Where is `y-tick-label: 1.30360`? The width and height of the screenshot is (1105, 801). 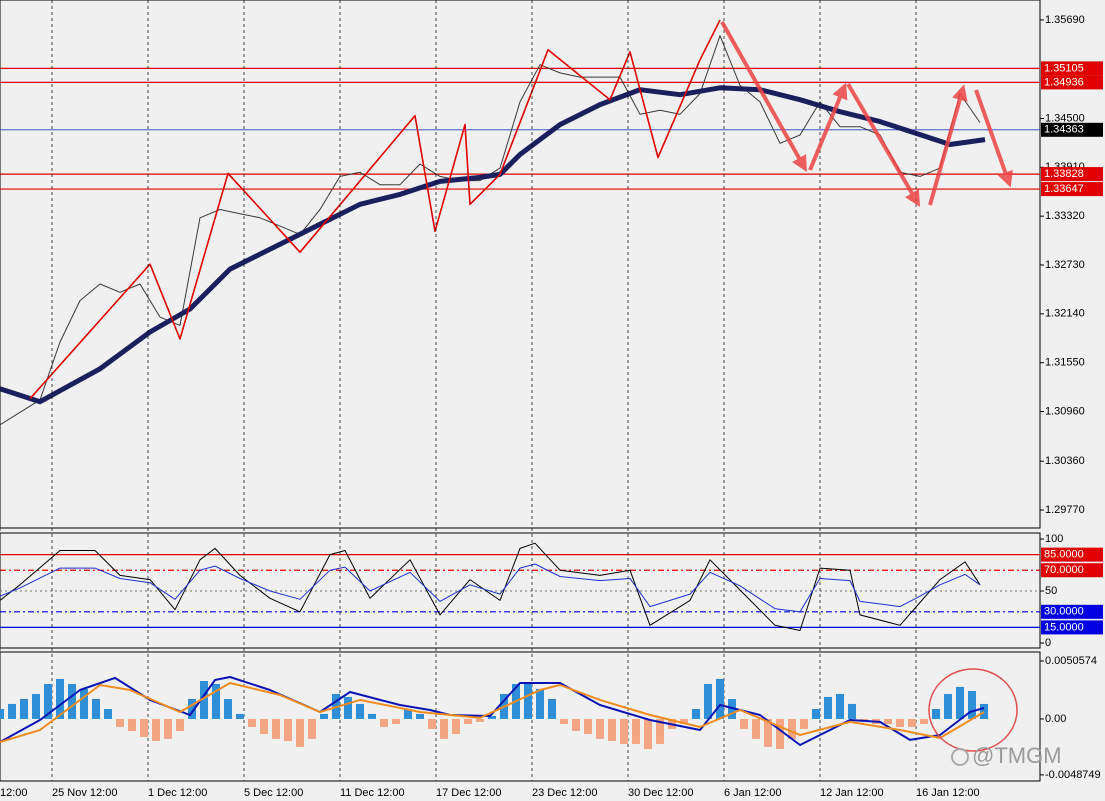 y-tick-label: 1.30360 is located at coordinates (1065, 461).